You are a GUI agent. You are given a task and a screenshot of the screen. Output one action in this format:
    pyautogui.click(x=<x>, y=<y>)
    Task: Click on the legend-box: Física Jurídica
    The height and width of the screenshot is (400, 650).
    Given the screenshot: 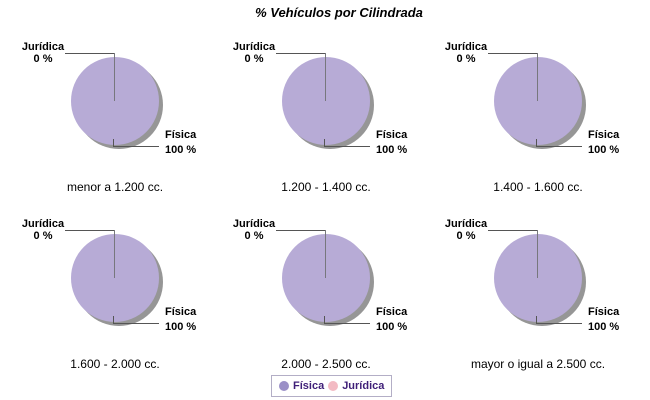 What is the action you would take?
    pyautogui.click(x=332, y=386)
    